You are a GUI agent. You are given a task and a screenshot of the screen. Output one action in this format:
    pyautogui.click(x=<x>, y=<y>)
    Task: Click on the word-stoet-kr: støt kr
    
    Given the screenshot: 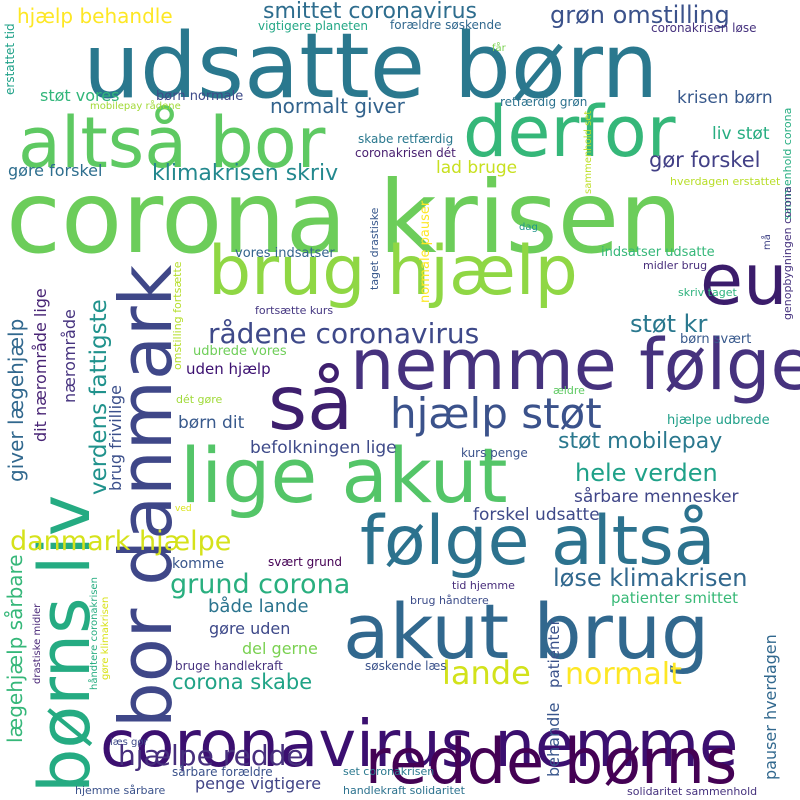 What is the action you would take?
    pyautogui.click(x=669, y=324)
    